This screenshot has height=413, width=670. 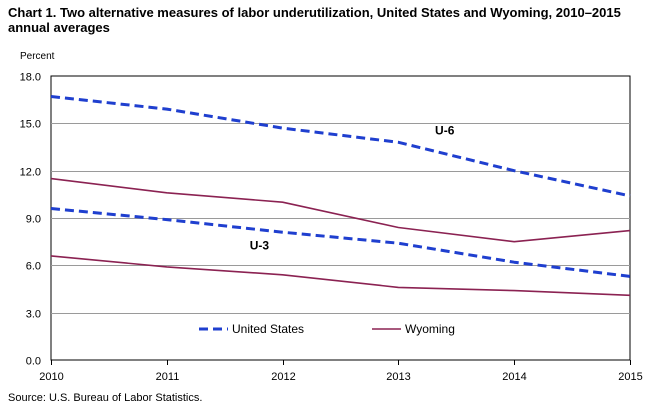 What do you see at coordinates (51, 377) in the screenshot?
I see `x-tick-label: 2010` at bounding box center [51, 377].